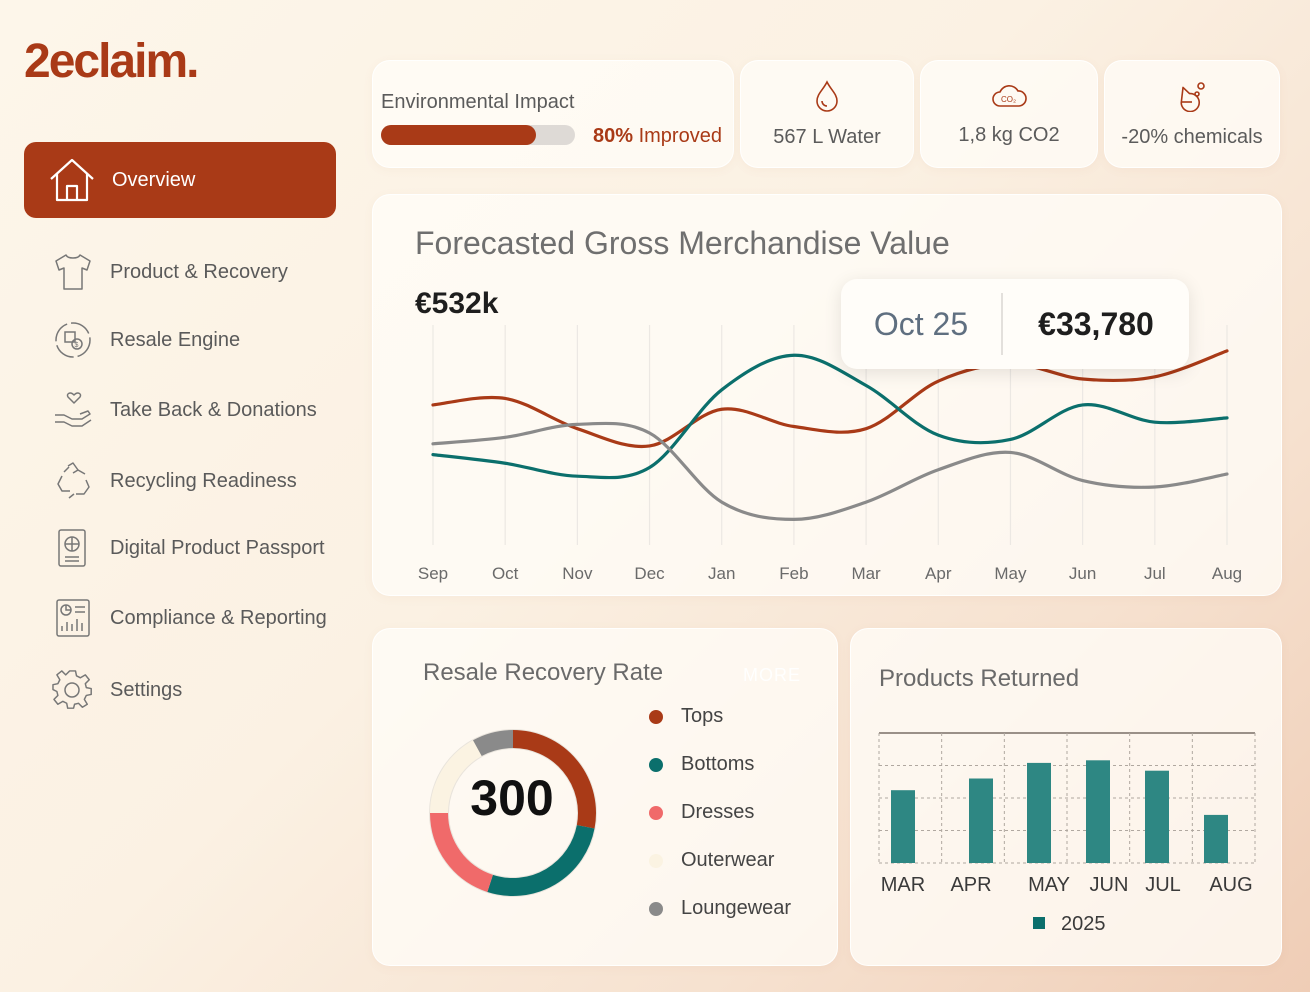  I want to click on legend-item-bottoms: Bottoms, so click(701, 764).